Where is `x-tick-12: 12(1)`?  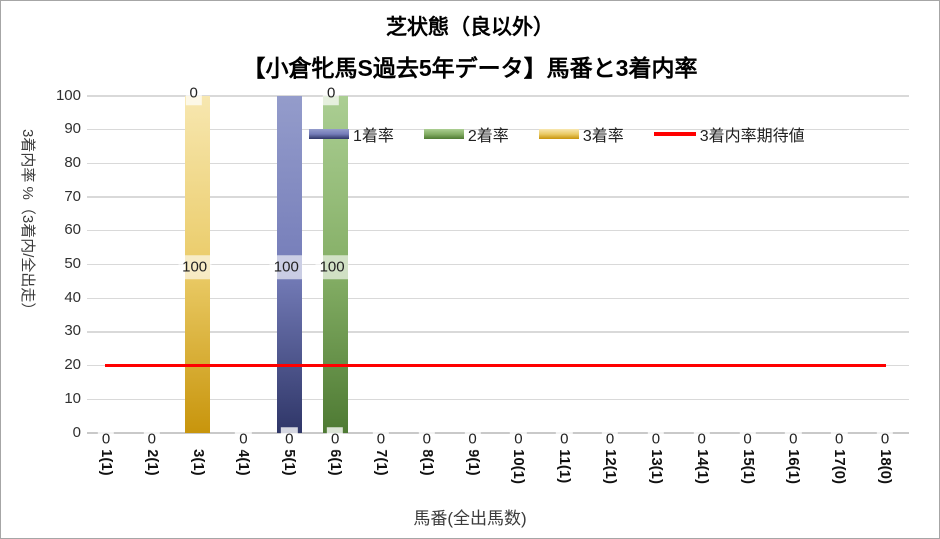 x-tick-12: 12(1) is located at coordinates (611, 467).